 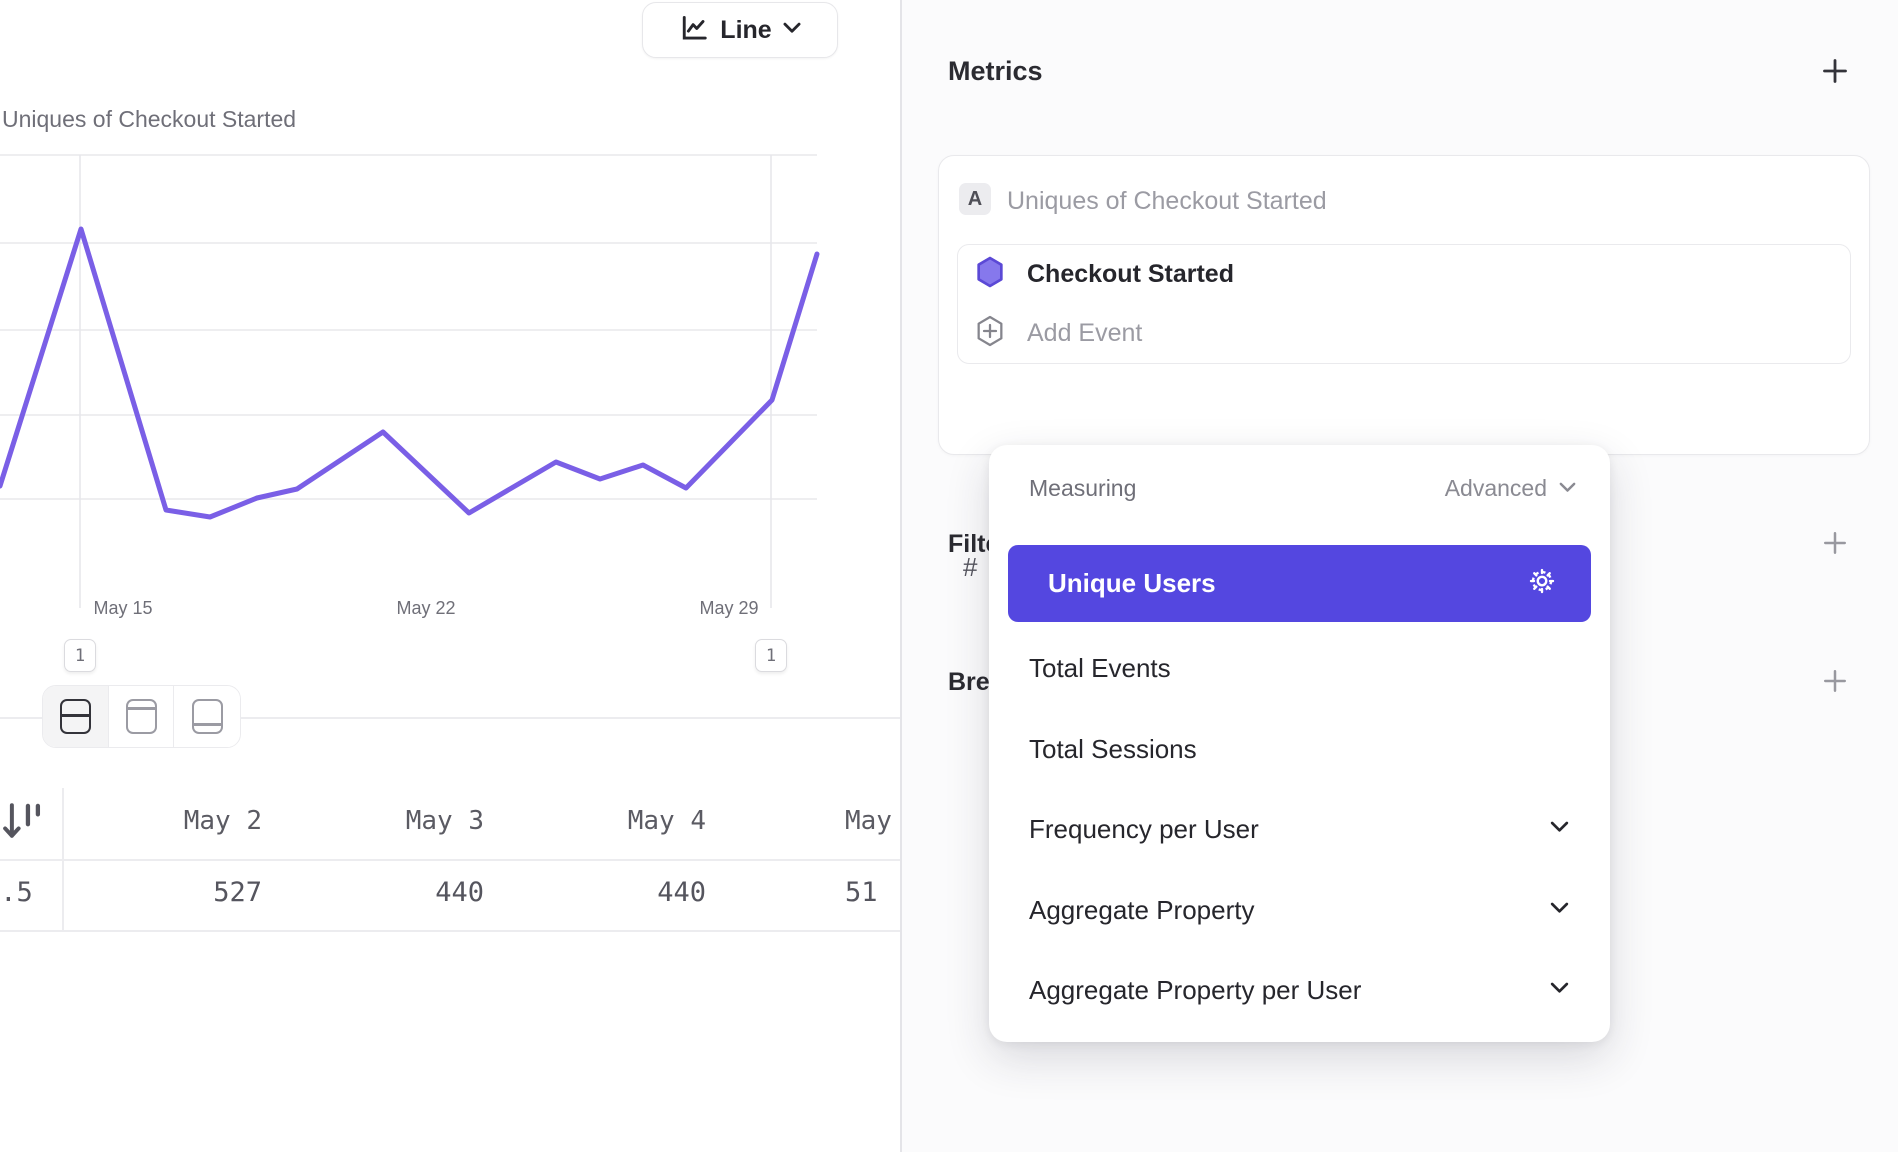 I want to click on panel-divider, so click(x=901, y=576).